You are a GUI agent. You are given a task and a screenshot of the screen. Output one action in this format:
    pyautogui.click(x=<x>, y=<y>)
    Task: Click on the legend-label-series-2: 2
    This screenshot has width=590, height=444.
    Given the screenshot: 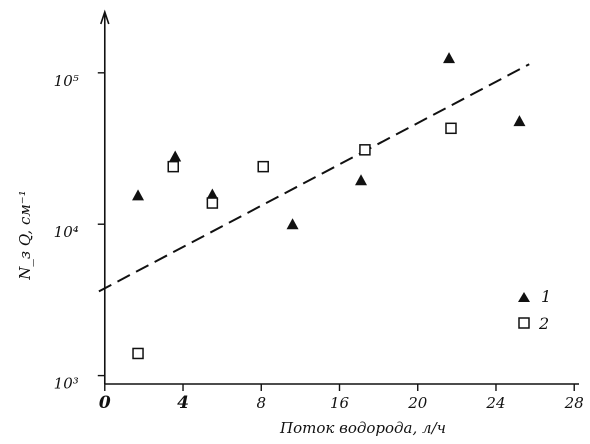 What is the action you would take?
    pyautogui.click(x=543, y=323)
    